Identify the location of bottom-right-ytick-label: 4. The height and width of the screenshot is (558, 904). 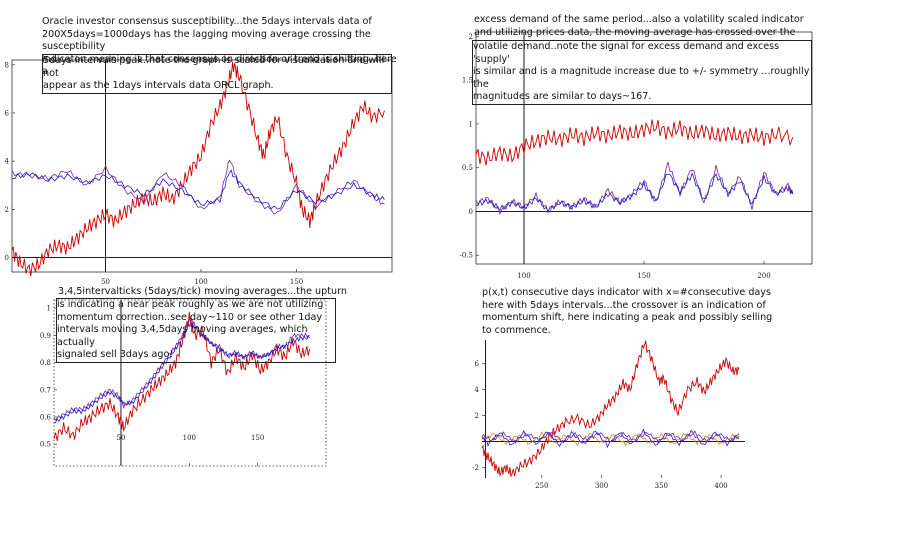
(477, 390).